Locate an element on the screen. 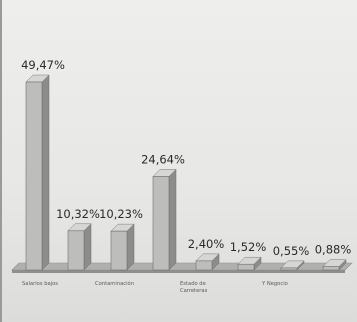 The width and height of the screenshot is (357, 322). category-label: Contaminación is located at coordinates (114, 283).